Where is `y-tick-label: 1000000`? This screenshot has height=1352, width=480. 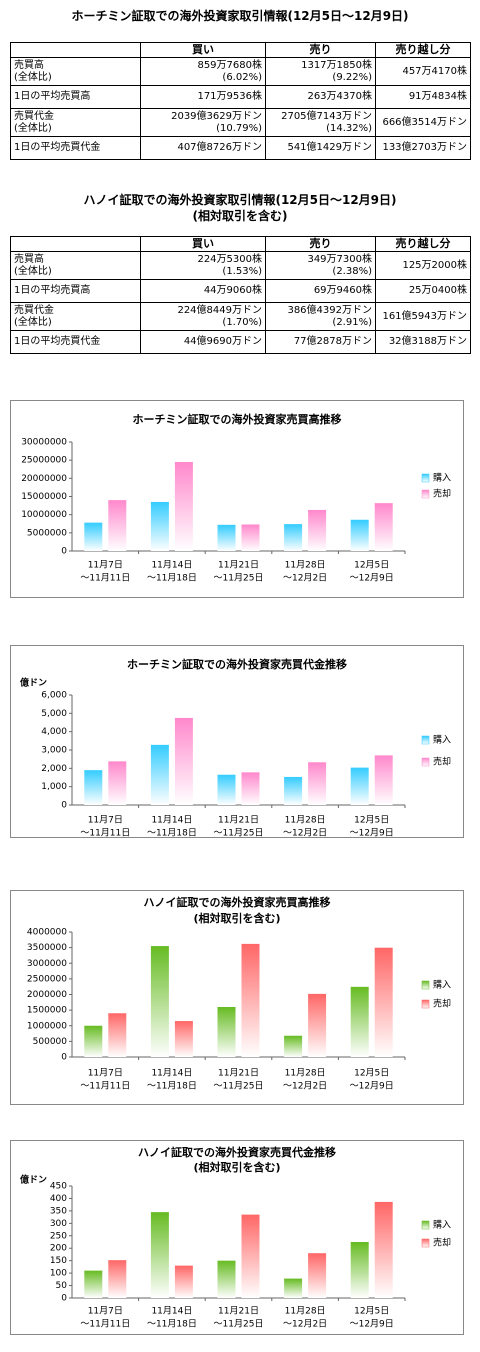
y-tick-label: 1000000 is located at coordinates (47, 1026).